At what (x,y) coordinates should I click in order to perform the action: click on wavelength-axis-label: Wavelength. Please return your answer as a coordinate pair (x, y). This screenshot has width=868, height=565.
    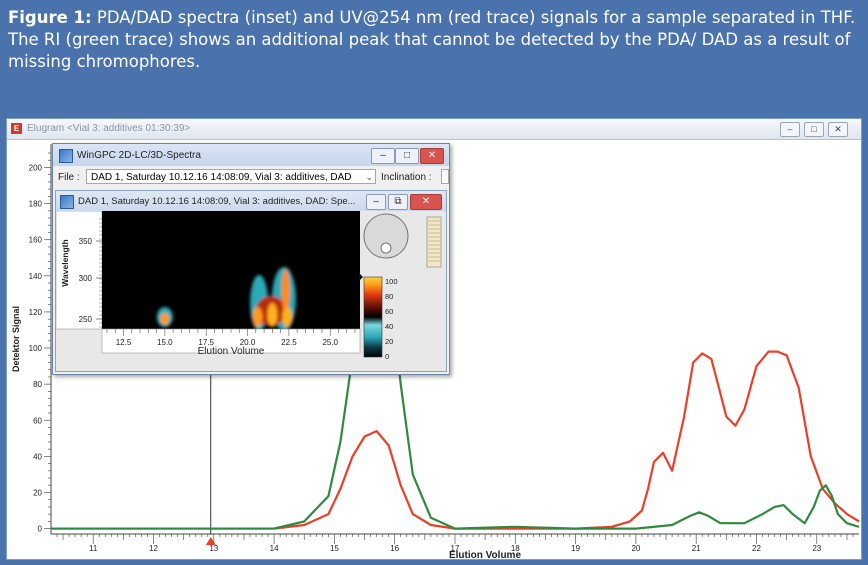
    Looking at the image, I should click on (65, 262).